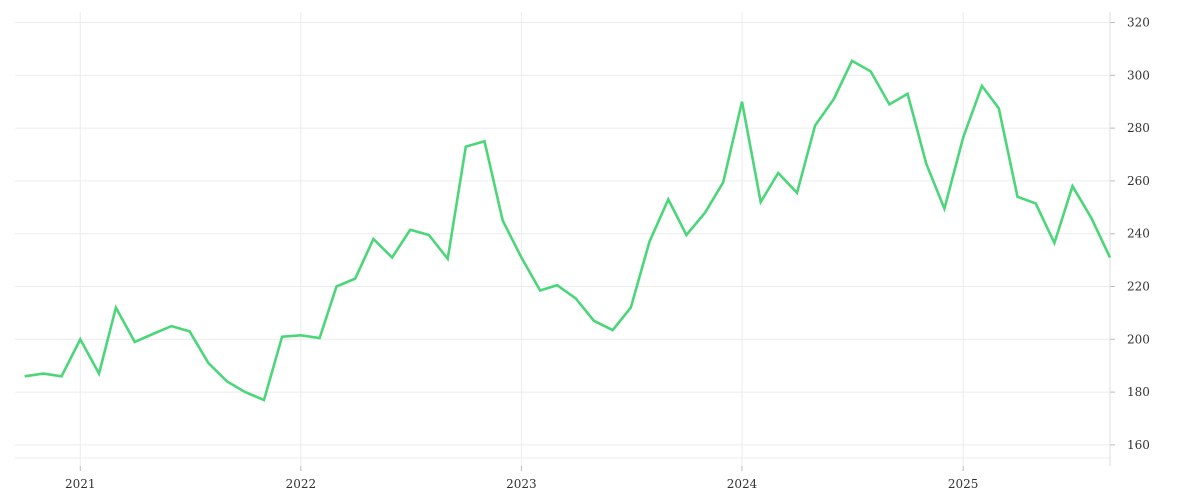 Image resolution: width=1200 pixels, height=504 pixels. What do you see at coordinates (521, 484) in the screenshot?
I see `x-tick-label: 2023` at bounding box center [521, 484].